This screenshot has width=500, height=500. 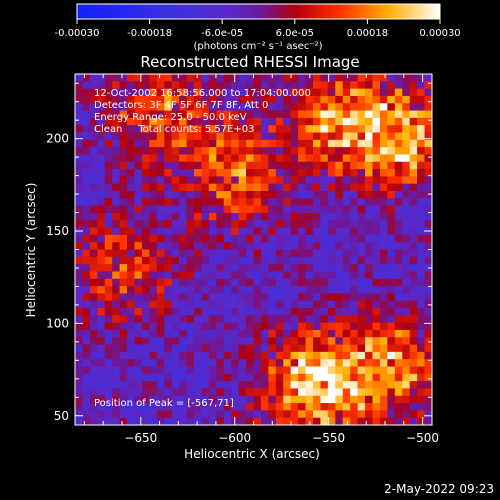 I want to click on y-tick-label: 50, so click(x=61, y=416).